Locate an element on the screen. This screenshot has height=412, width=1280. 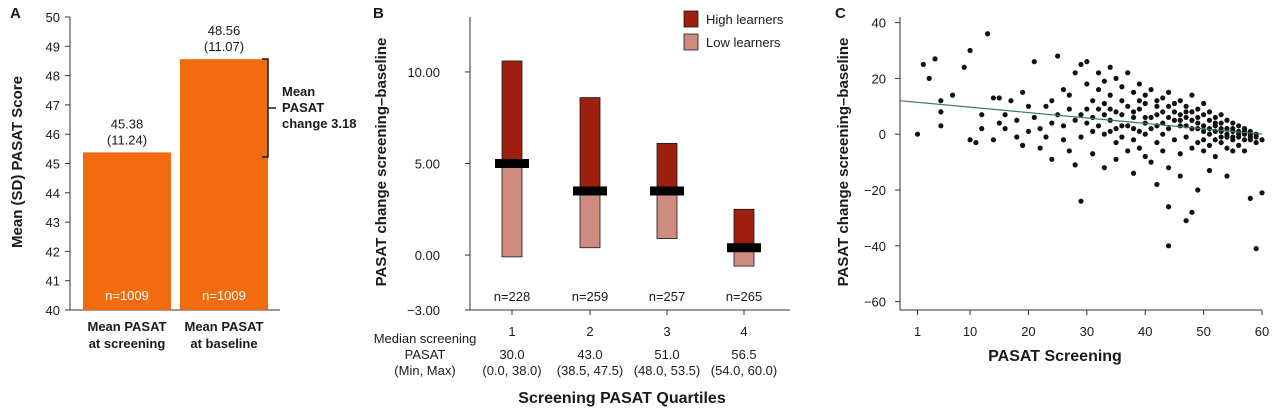
panel-a-annotation-line2: PASAT is located at coordinates (303, 107).